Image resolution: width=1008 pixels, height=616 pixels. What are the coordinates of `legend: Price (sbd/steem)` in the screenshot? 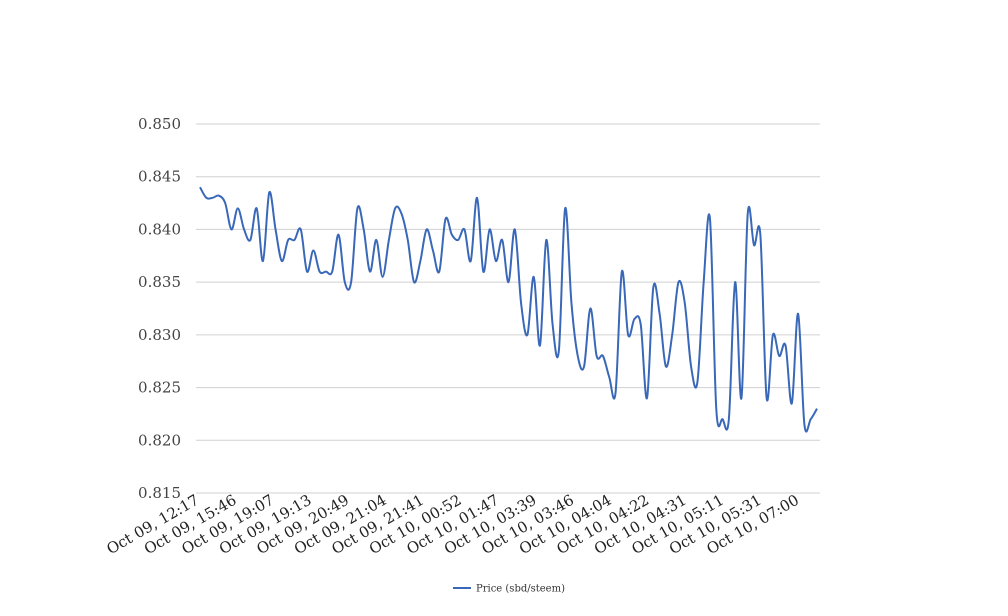 It's located at (509, 589).